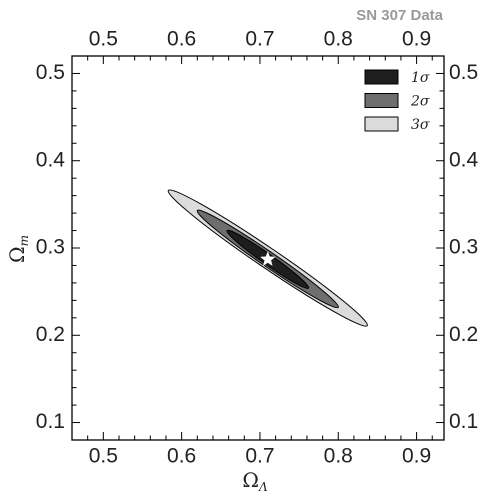 The height and width of the screenshot is (502, 487). I want to click on y-tick-label-right: 0.5, so click(463, 72).